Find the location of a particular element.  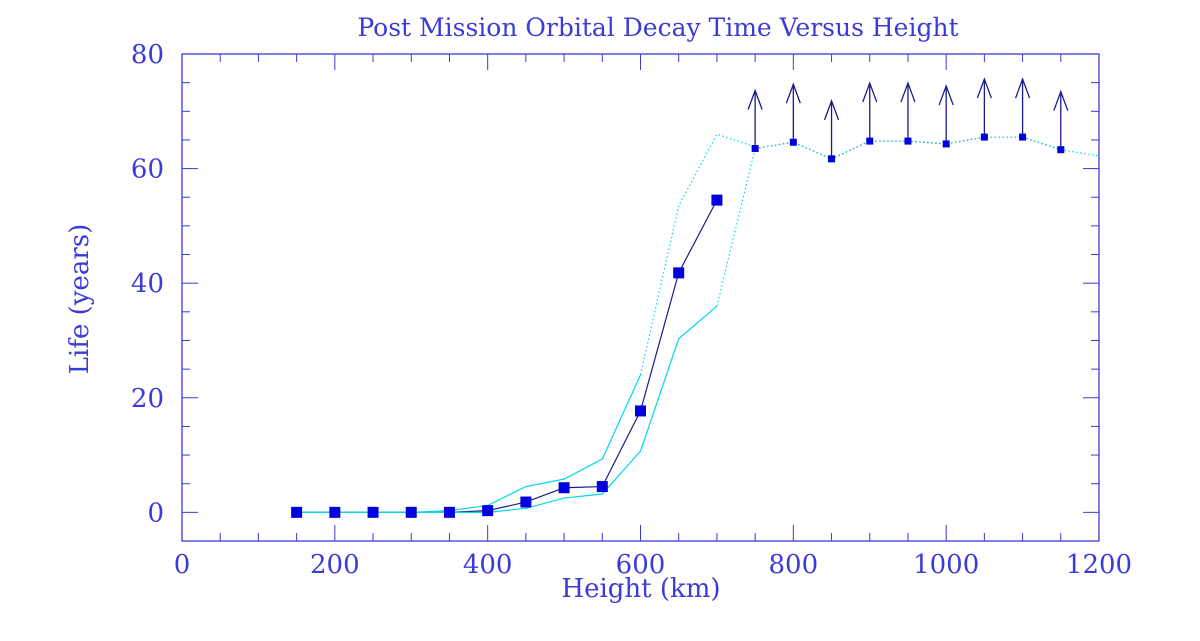

x-tick-label: 800 is located at coordinates (794, 565).